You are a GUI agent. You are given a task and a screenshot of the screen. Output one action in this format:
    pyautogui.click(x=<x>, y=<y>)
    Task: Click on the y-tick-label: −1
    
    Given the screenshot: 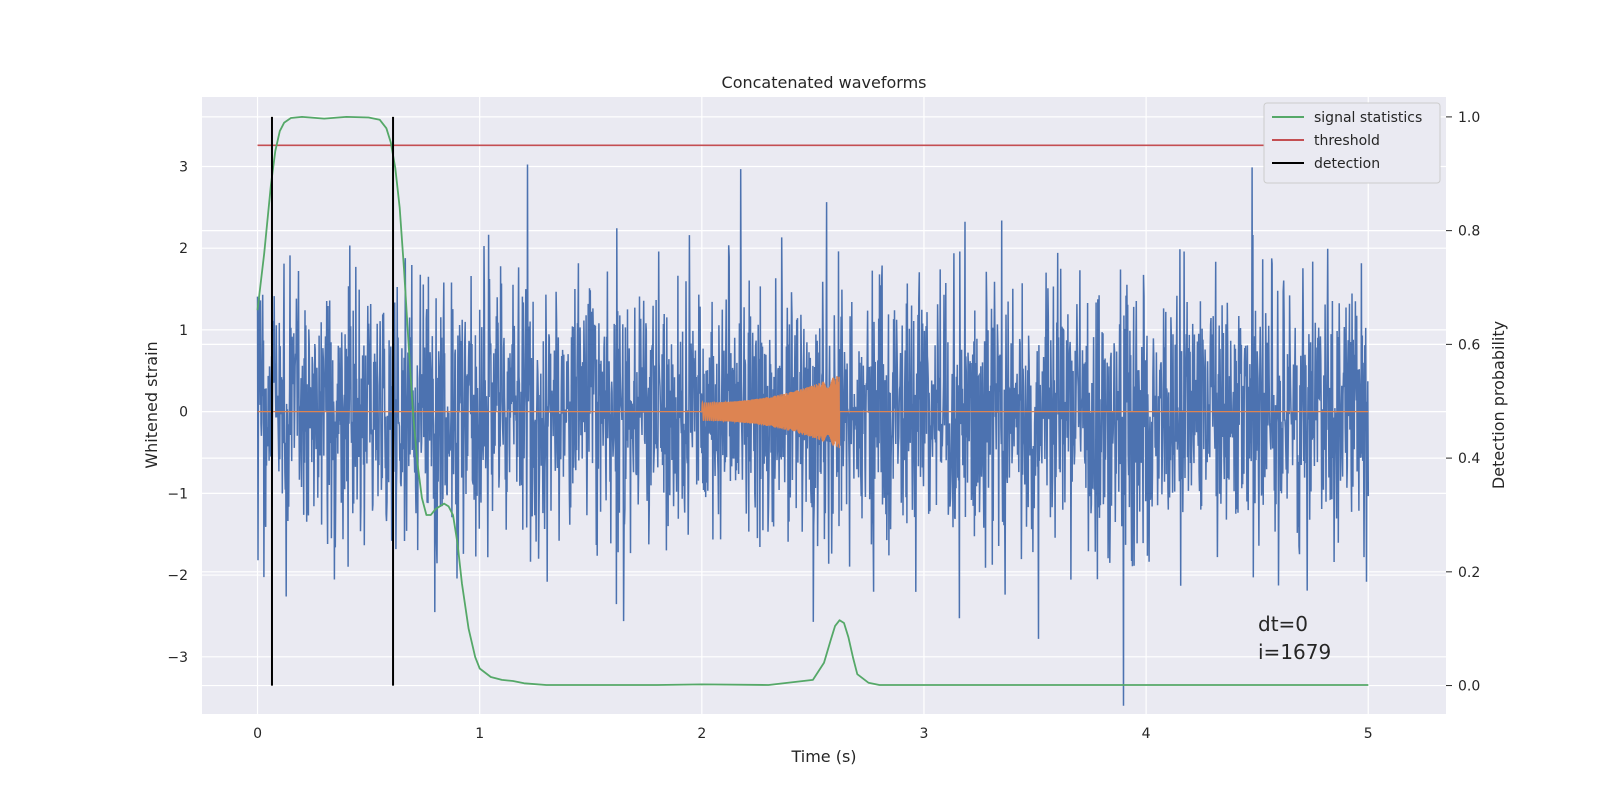 What is the action you would take?
    pyautogui.click(x=177, y=494)
    